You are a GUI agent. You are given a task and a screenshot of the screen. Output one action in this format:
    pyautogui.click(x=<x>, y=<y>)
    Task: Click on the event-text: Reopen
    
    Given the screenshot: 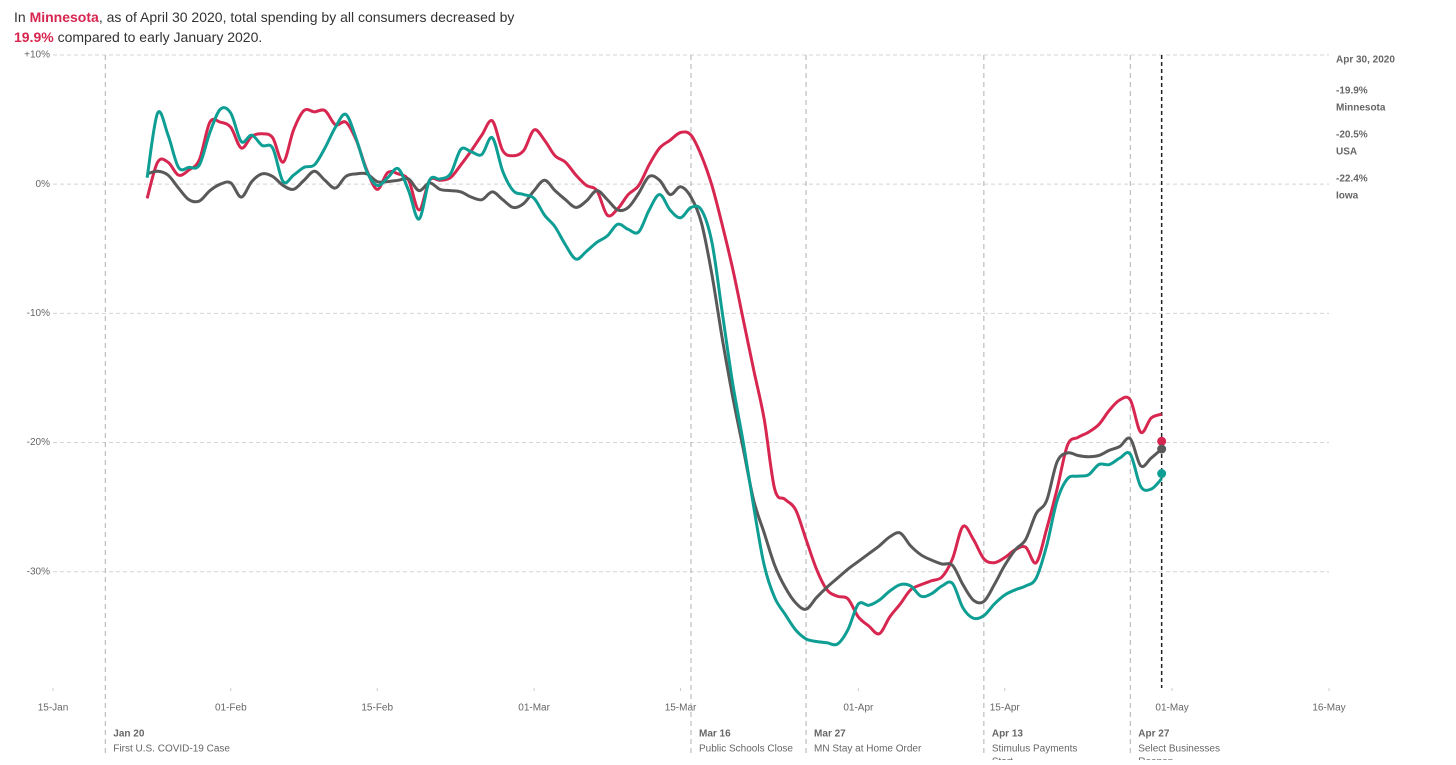 What is the action you would take?
    pyautogui.click(x=1155, y=758)
    